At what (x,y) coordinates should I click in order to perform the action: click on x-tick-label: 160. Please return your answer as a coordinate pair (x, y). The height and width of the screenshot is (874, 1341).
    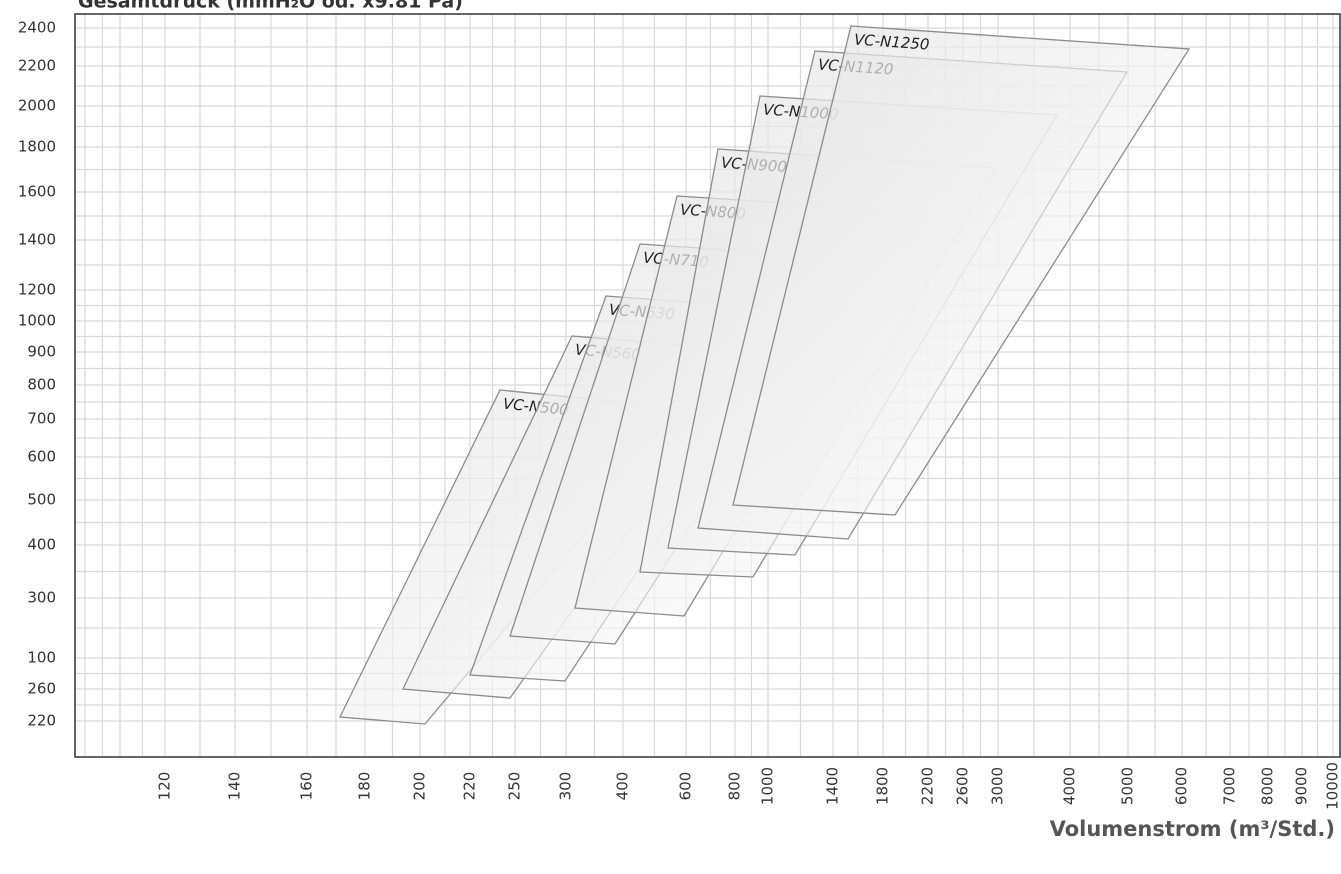
    Looking at the image, I should click on (307, 786).